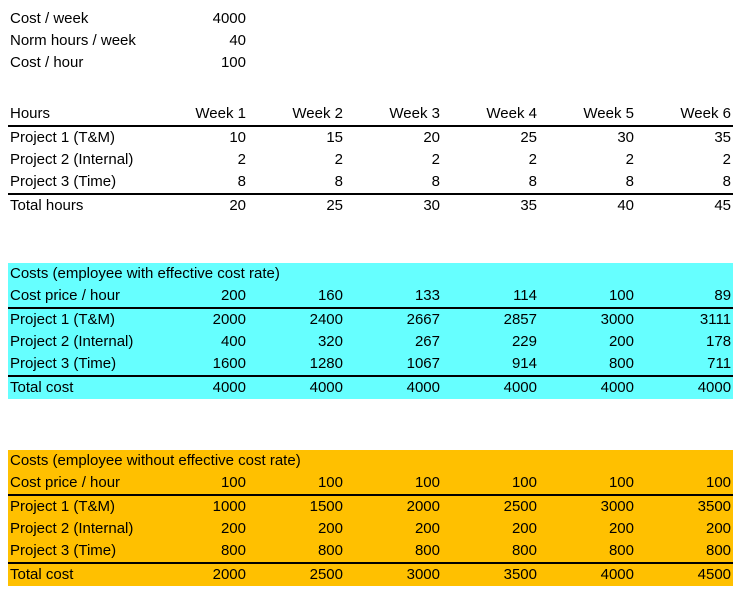 This screenshot has width=750, height=613. What do you see at coordinates (715, 319) in the screenshot?
I see `value-cell: 3111` at bounding box center [715, 319].